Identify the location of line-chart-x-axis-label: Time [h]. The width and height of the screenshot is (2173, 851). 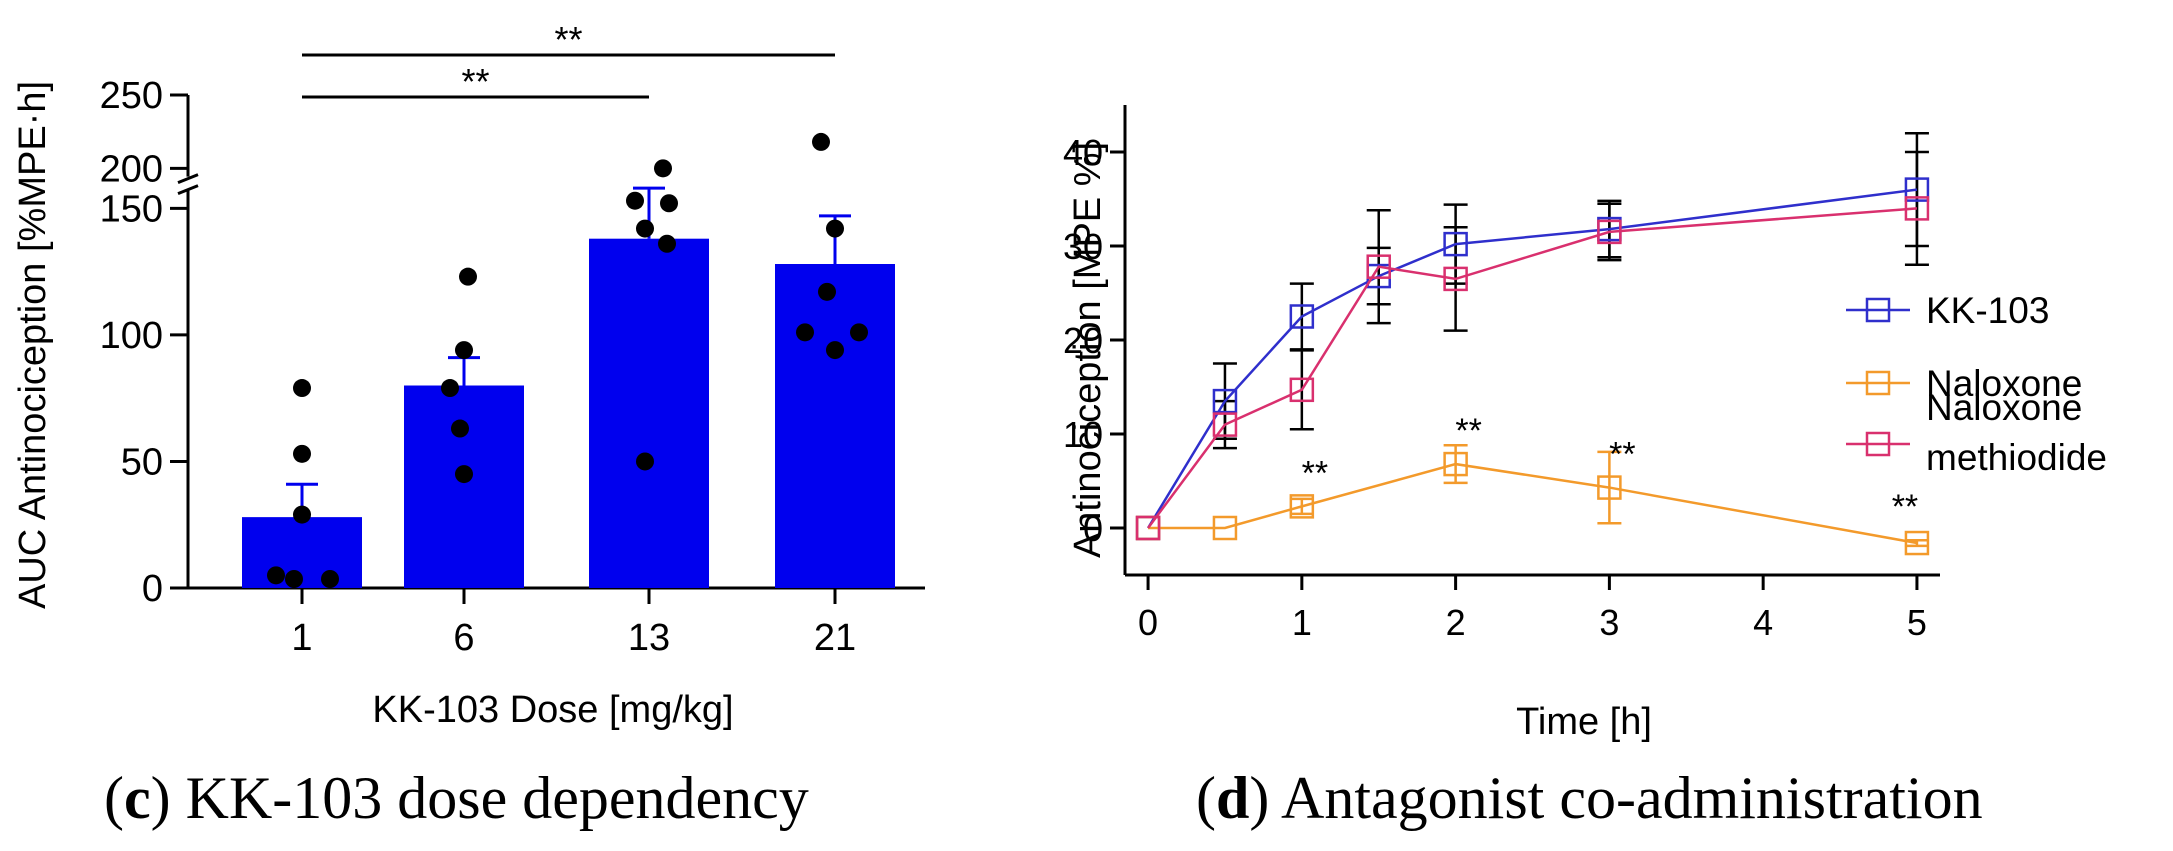
(1584, 722).